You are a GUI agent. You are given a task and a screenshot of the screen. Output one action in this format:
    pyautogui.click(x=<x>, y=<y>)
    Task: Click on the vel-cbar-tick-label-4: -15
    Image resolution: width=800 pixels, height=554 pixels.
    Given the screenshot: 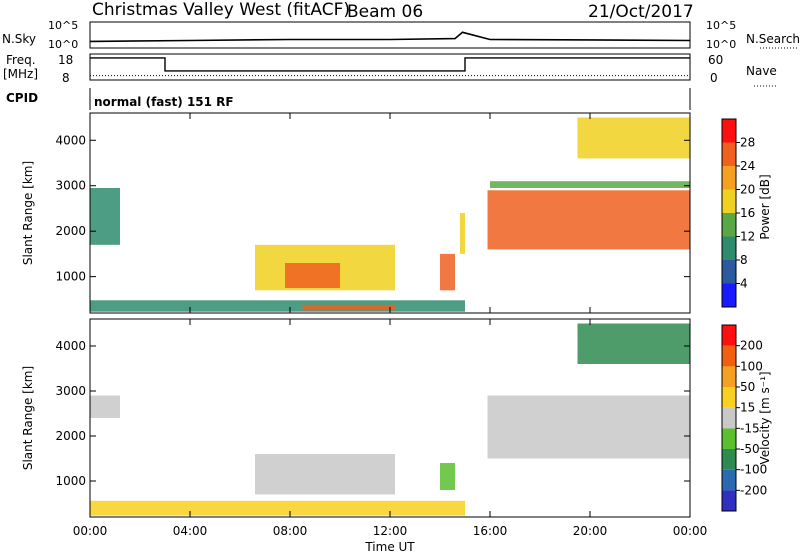 What is the action you would take?
    pyautogui.click(x=750, y=428)
    